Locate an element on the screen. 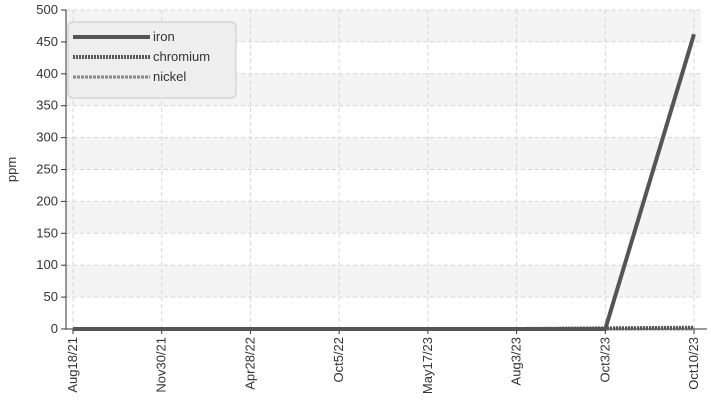 The image size is (711, 413). y-tick-labels: 0 50 100 150 200 250 300 350 400 450 500 is located at coordinates (47, 169).